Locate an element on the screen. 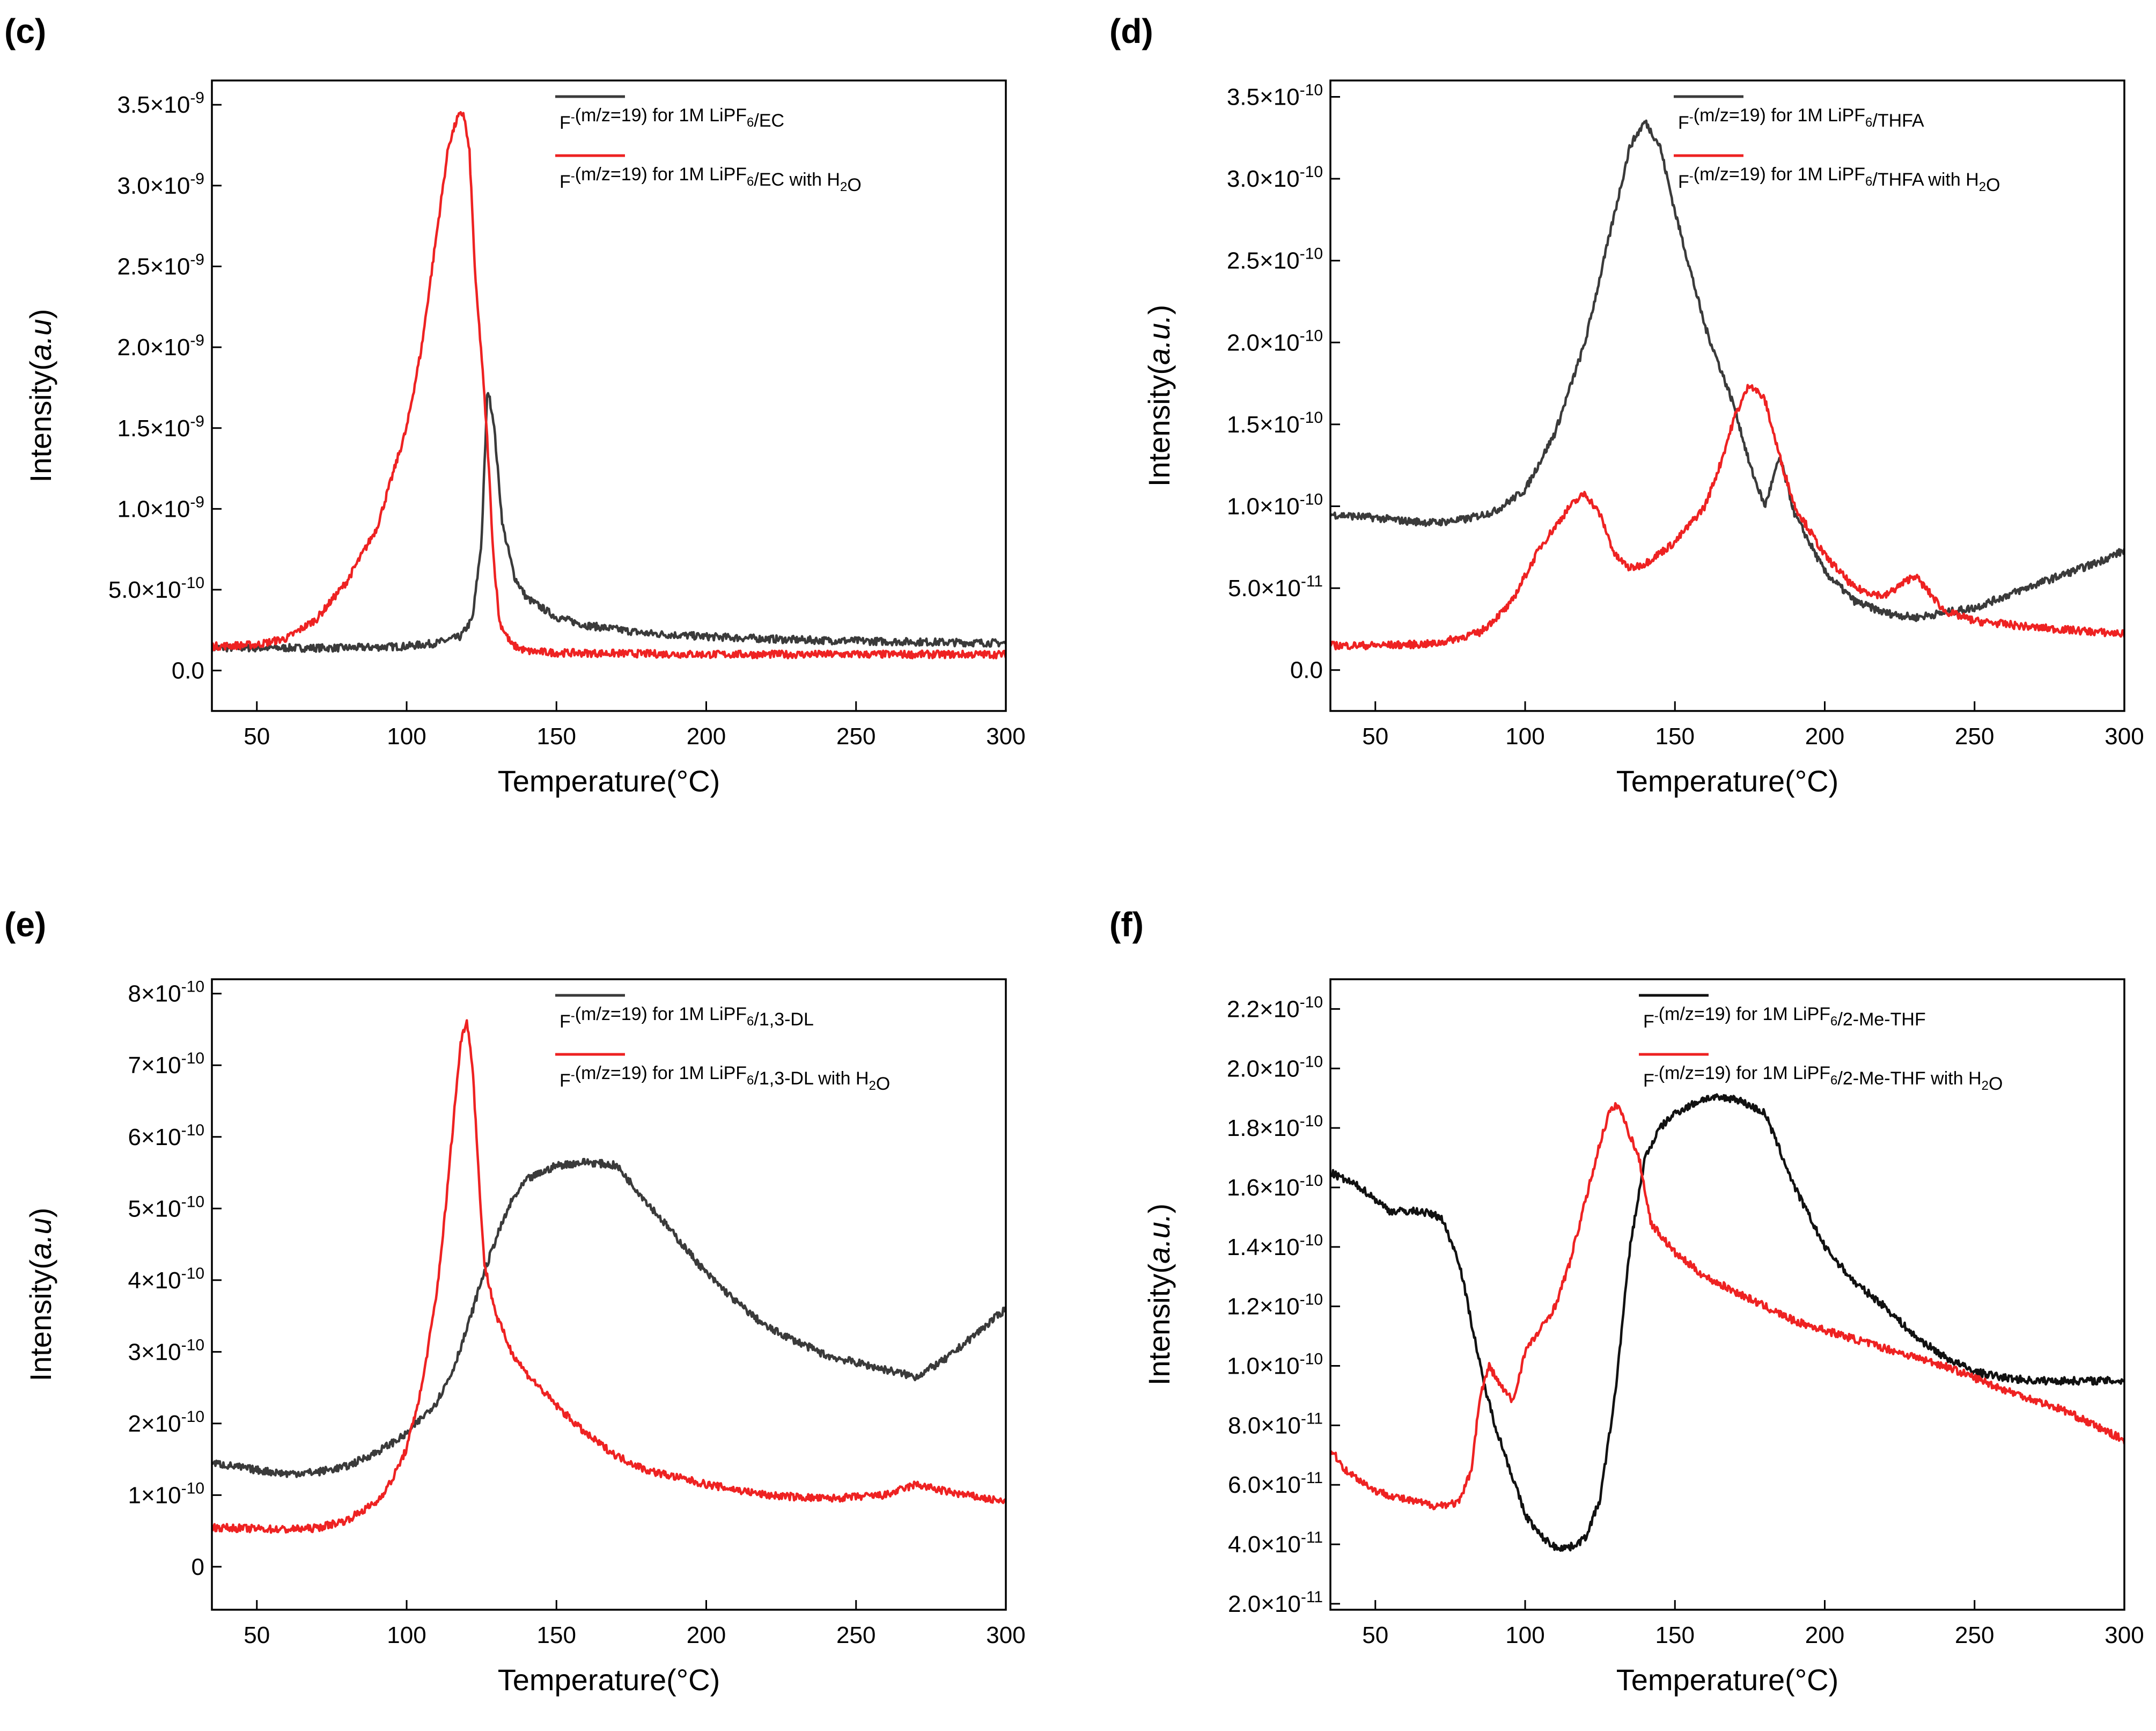 The height and width of the screenshot is (1731, 2156). panel-e-xtick-label: 300 is located at coordinates (1005, 1635).